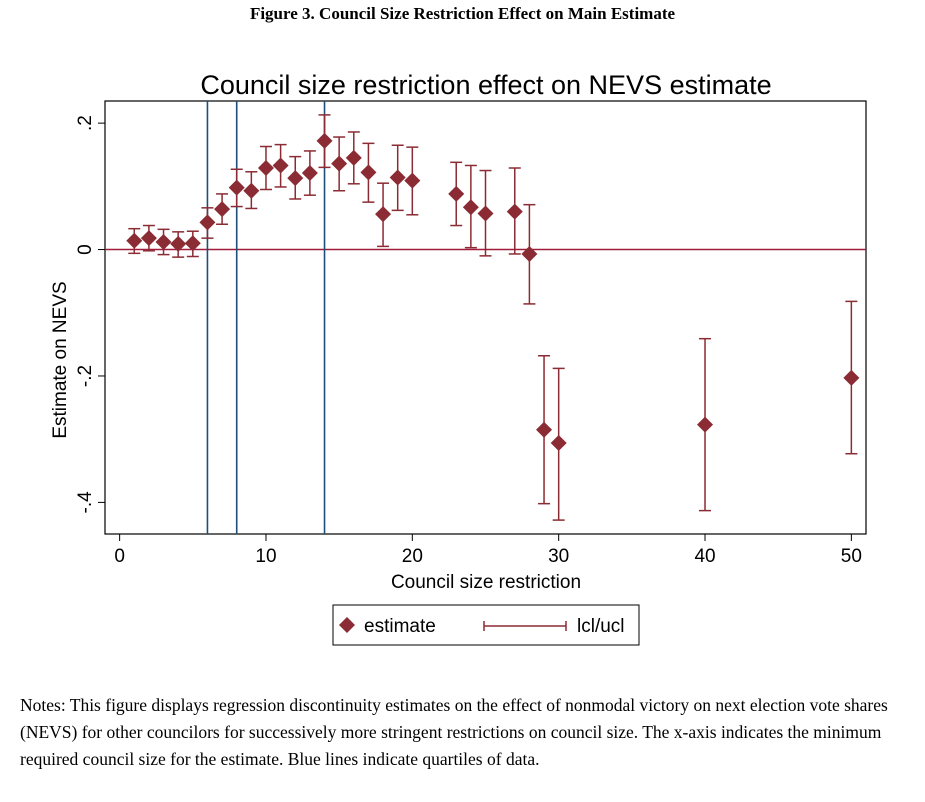  What do you see at coordinates (851, 556) in the screenshot?
I see `x-tick-label: 50` at bounding box center [851, 556].